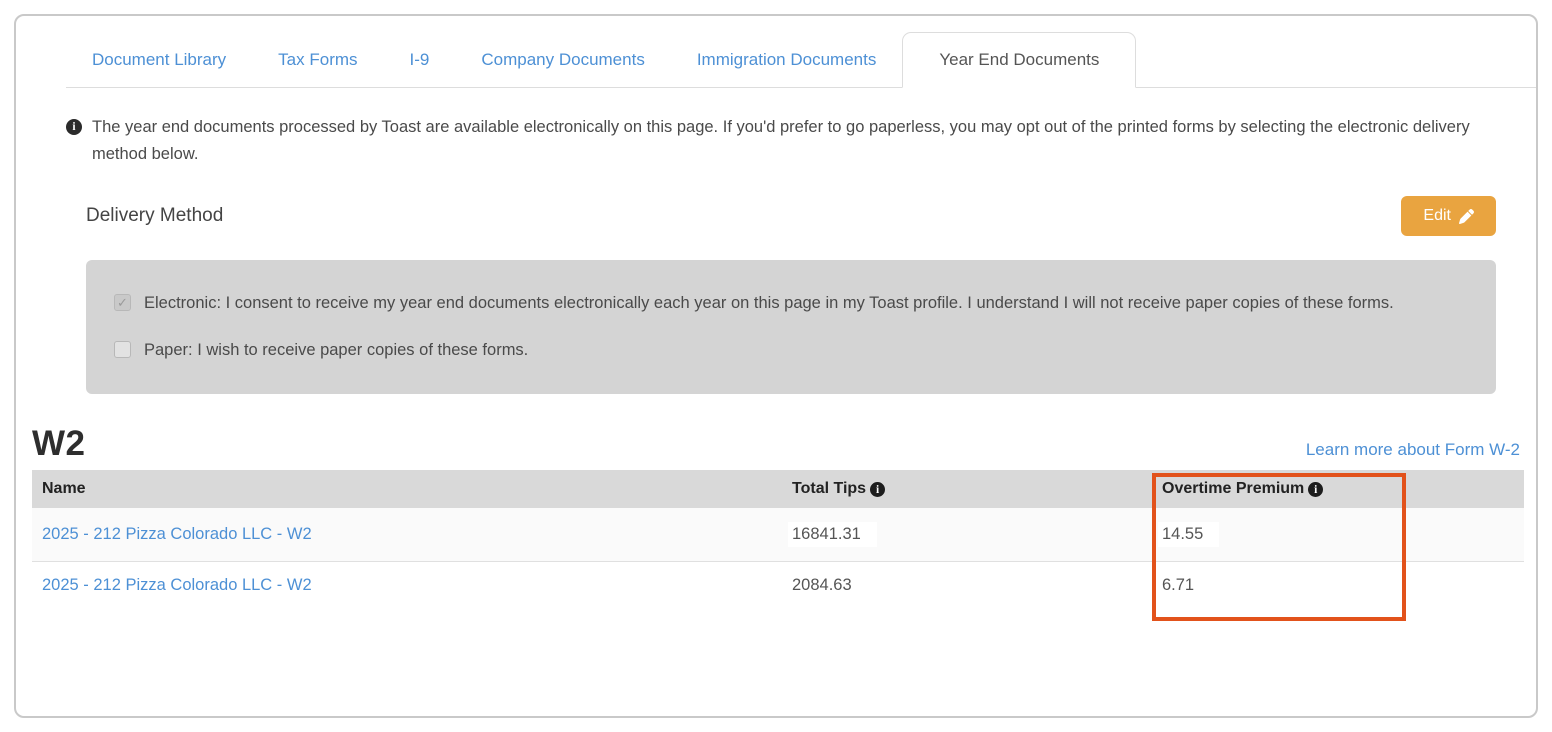 The height and width of the screenshot is (732, 1552). What do you see at coordinates (122, 303) in the screenshot?
I see `electronic-checkbox: ✓` at bounding box center [122, 303].